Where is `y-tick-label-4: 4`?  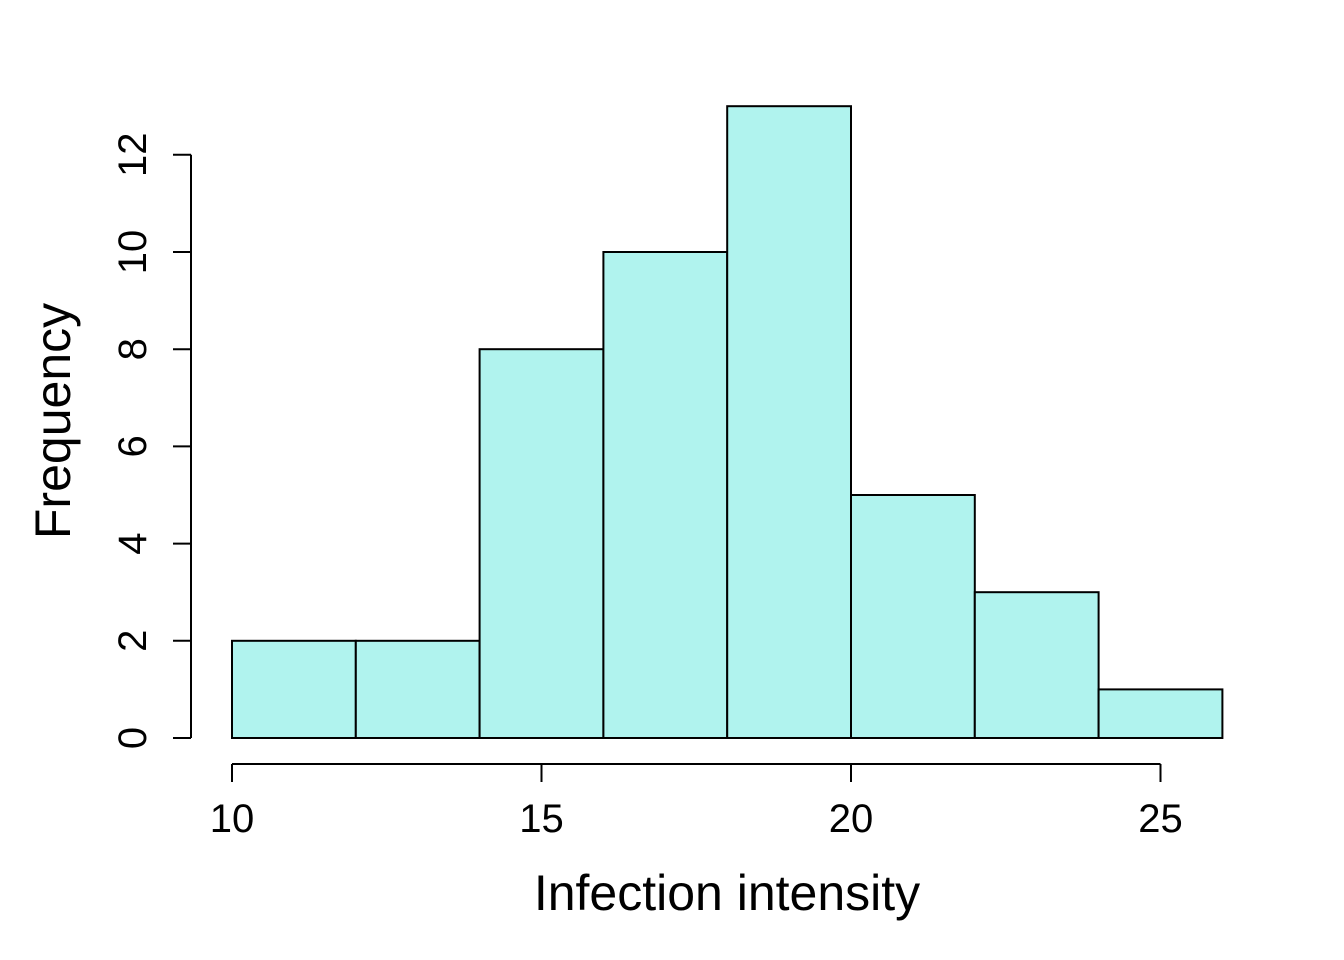 y-tick-label-4: 4 is located at coordinates (133, 543).